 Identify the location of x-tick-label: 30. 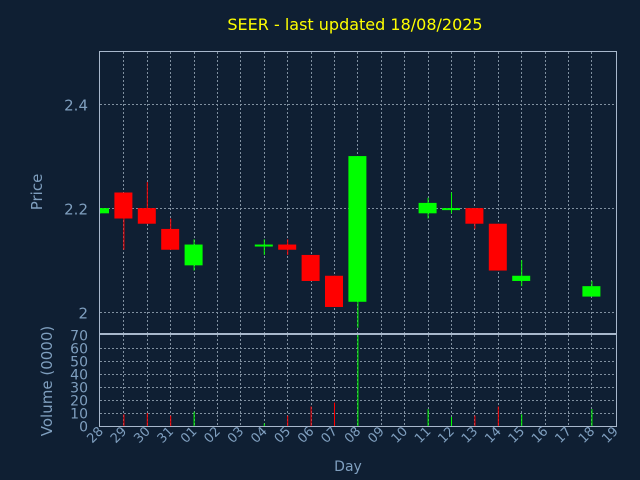
(142, 435).